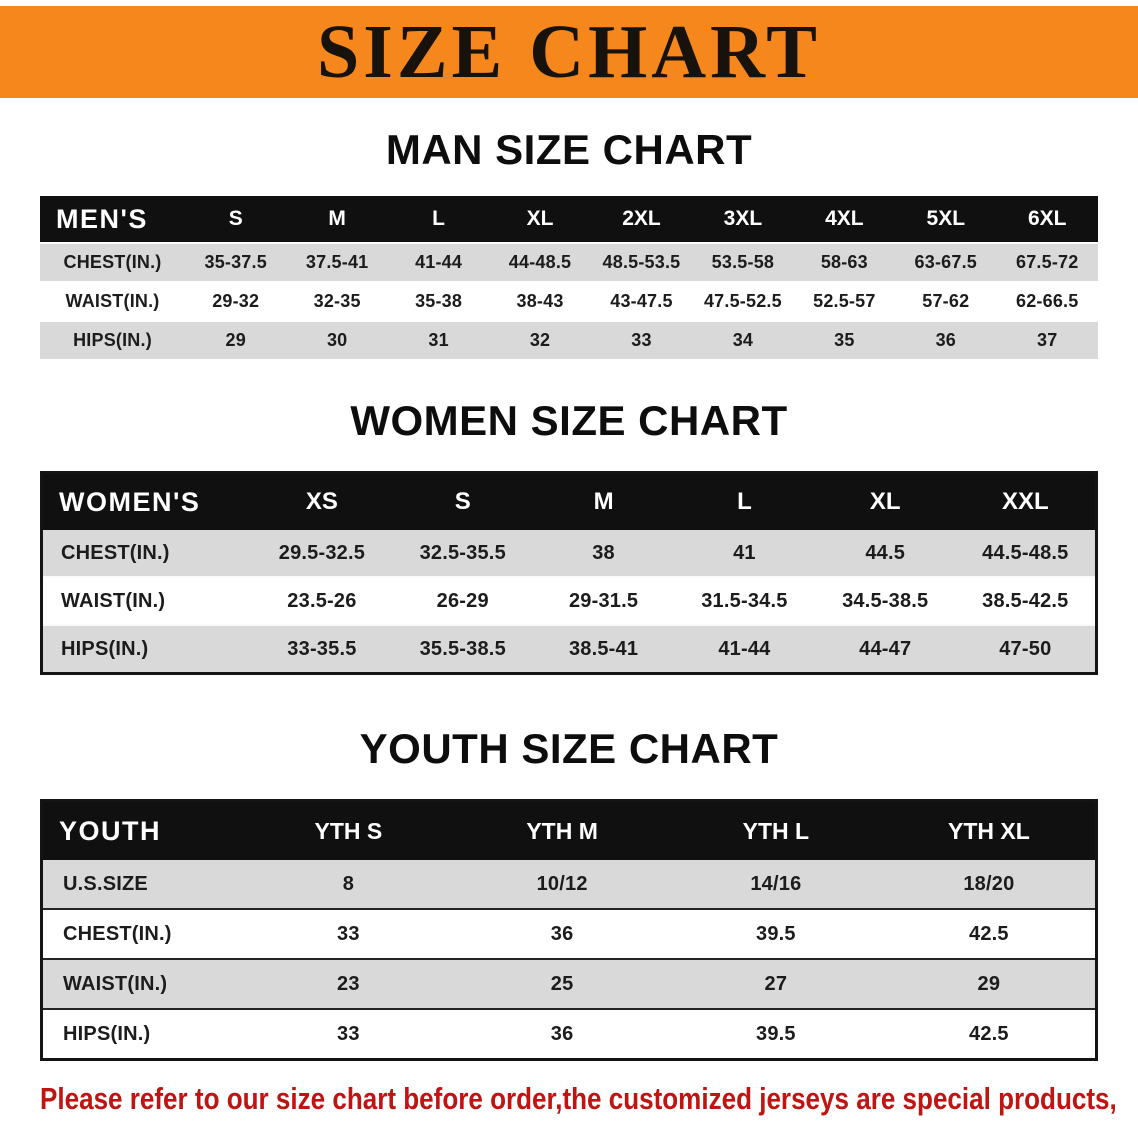 The width and height of the screenshot is (1138, 1132). I want to click on youth-table-row-1: CHEST(IN.) 33 36 39.5 42.5, so click(569, 933).